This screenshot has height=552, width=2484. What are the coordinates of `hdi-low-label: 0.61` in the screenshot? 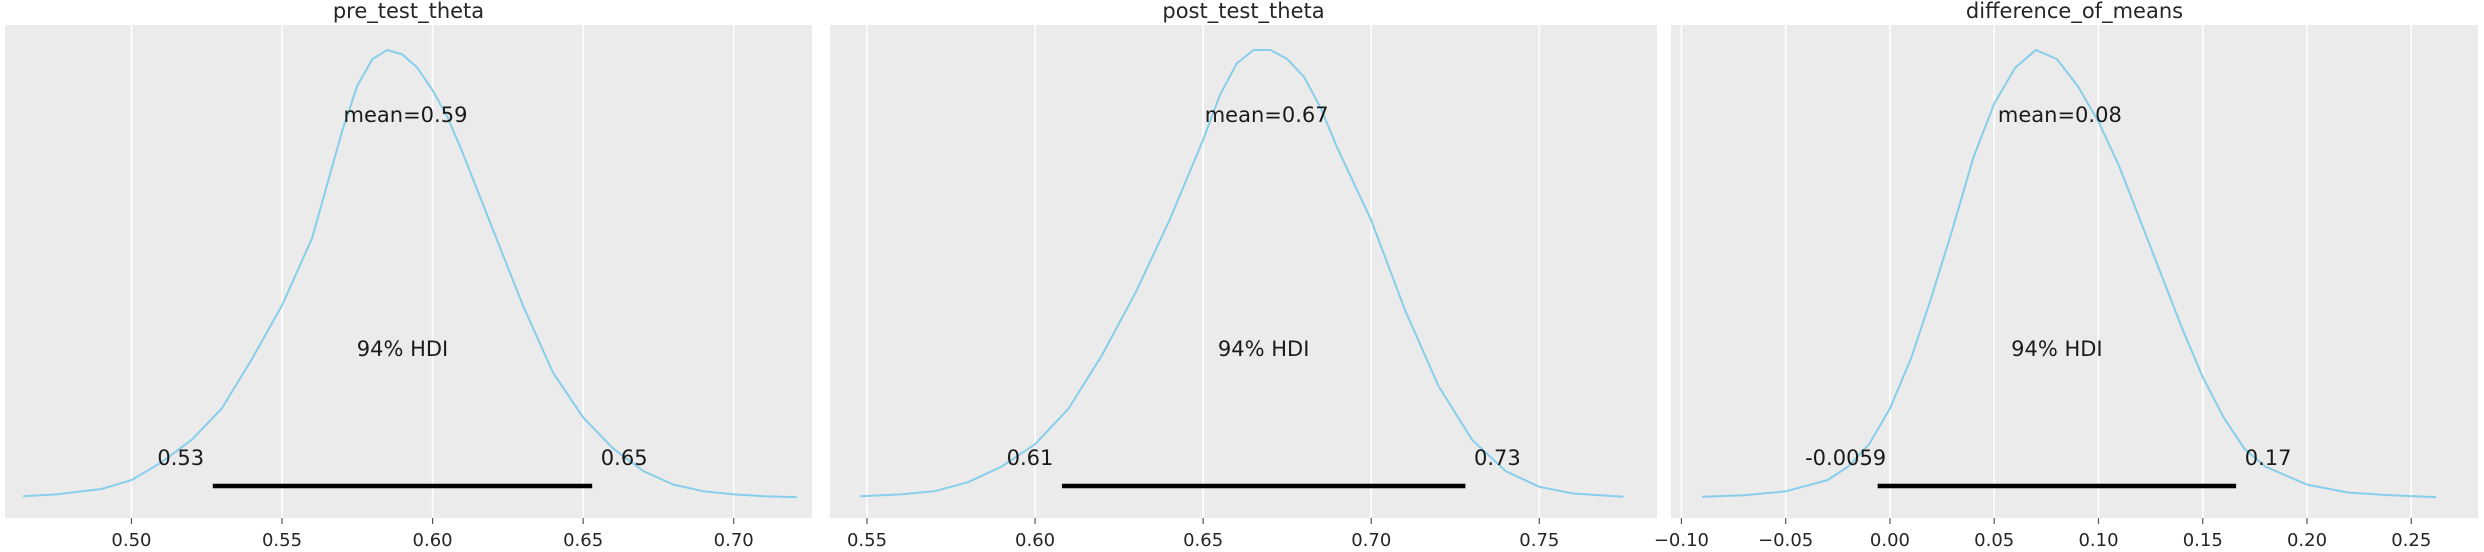 It's located at (1030, 458).